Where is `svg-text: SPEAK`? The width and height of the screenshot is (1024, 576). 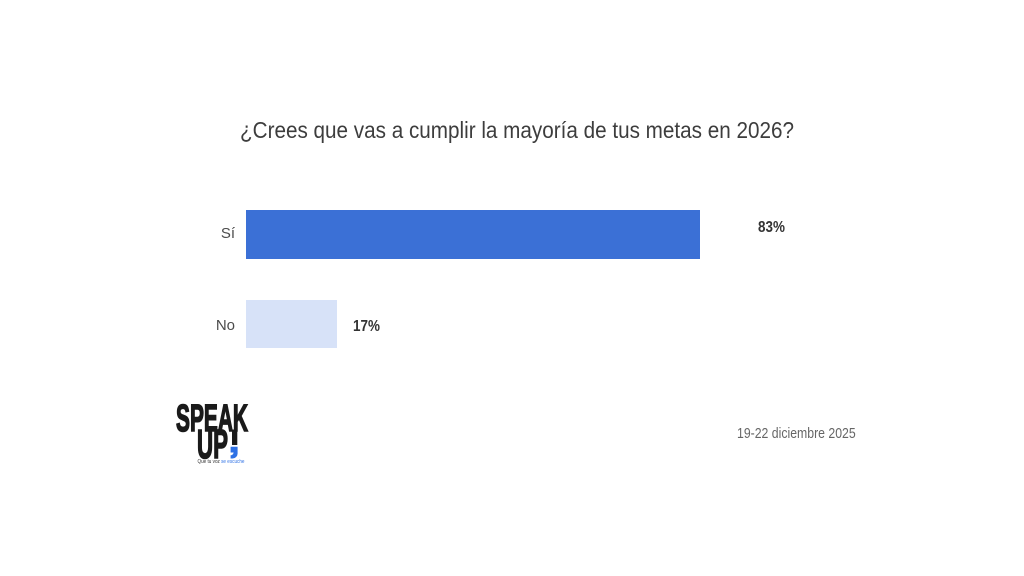 svg-text: SPEAK is located at coordinates (212, 420).